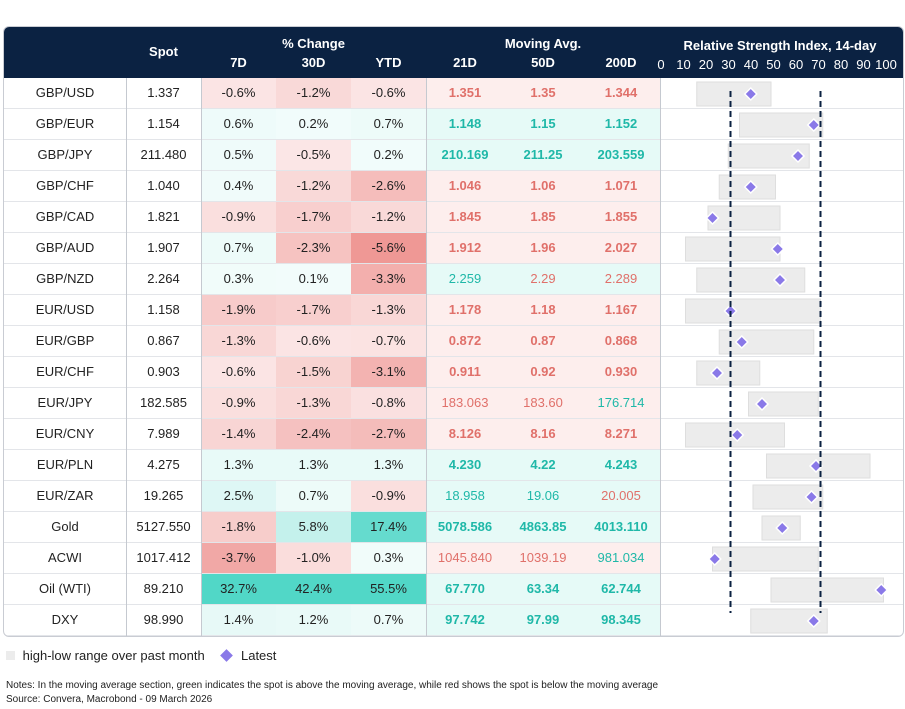 The width and height of the screenshot is (905, 709). Describe the element at coordinates (141, 655) in the screenshot. I see `legend: high-low range over past month Latest` at that location.